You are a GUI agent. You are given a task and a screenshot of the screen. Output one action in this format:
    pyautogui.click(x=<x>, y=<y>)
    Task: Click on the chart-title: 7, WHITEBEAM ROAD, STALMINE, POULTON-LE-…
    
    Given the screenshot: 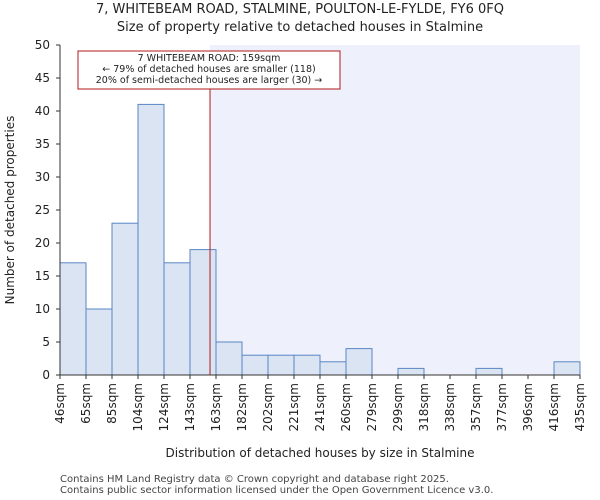 What is the action you would take?
    pyautogui.click(x=300, y=9)
    